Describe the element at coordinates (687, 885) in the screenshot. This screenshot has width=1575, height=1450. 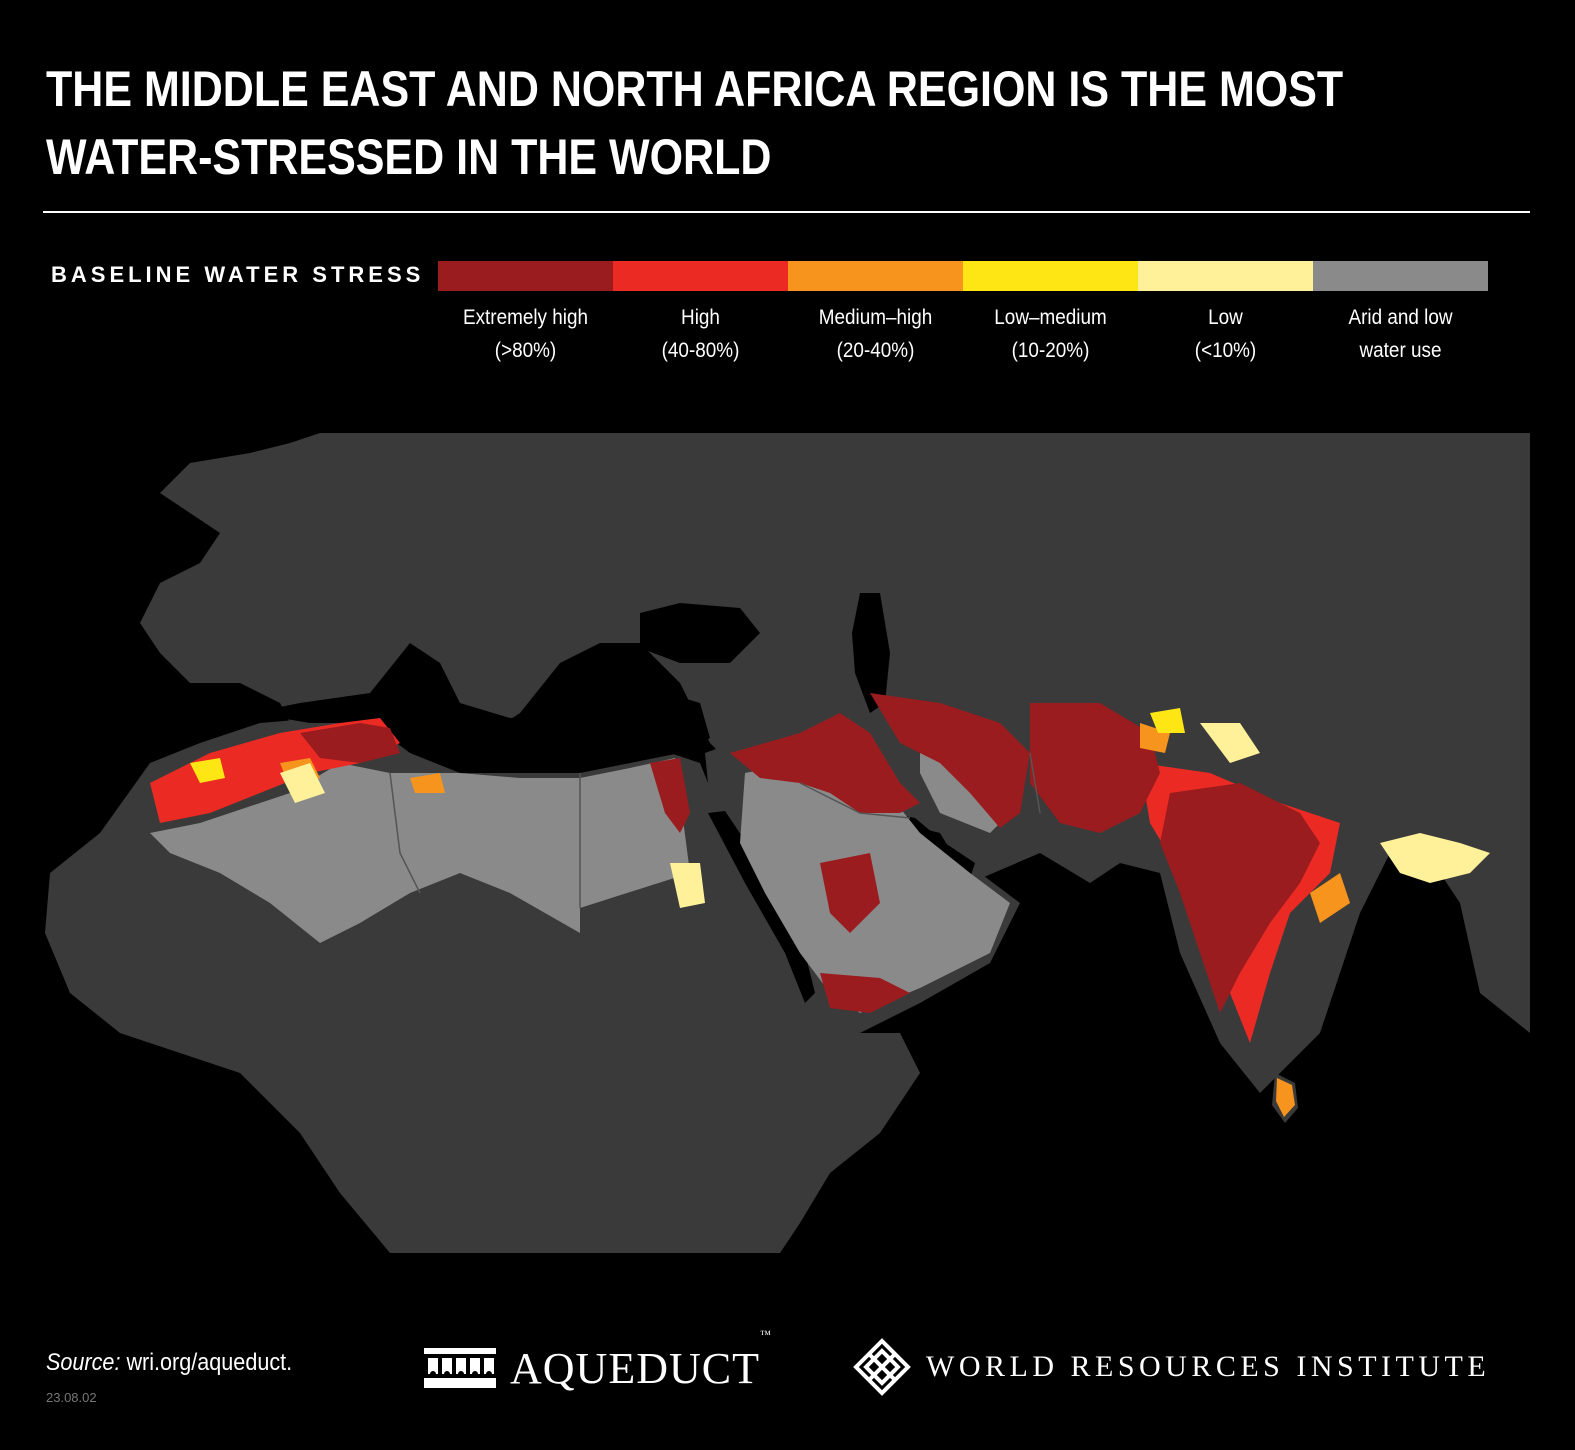
I see `low-egypt-south` at that location.